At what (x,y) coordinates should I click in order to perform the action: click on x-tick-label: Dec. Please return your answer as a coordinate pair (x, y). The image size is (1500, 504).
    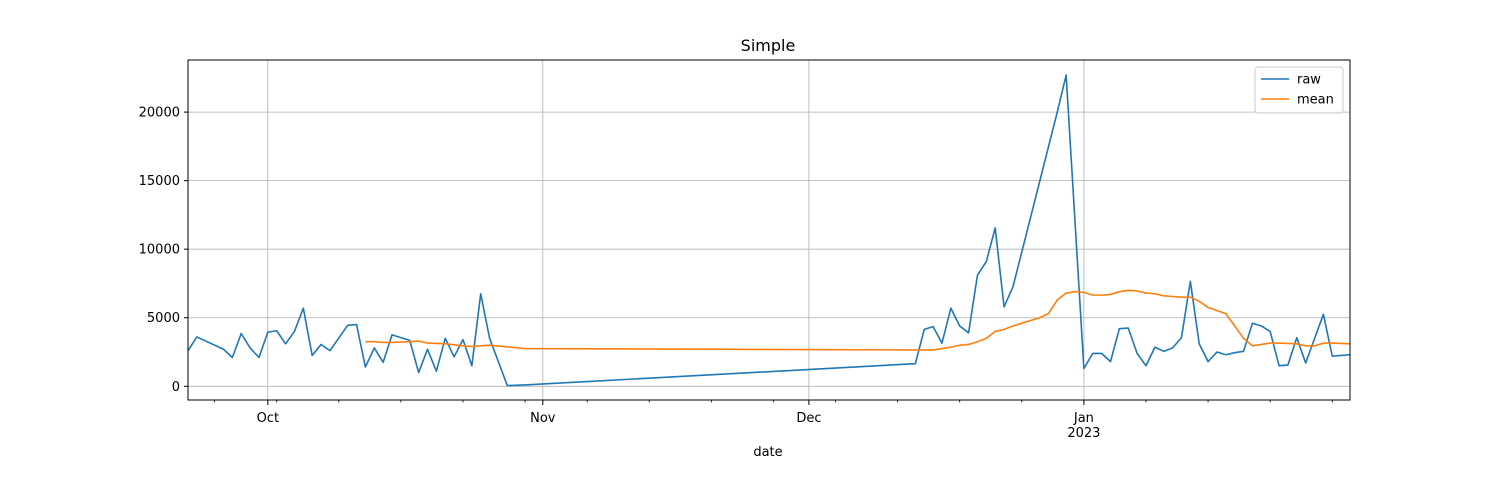
    Looking at the image, I should click on (808, 418).